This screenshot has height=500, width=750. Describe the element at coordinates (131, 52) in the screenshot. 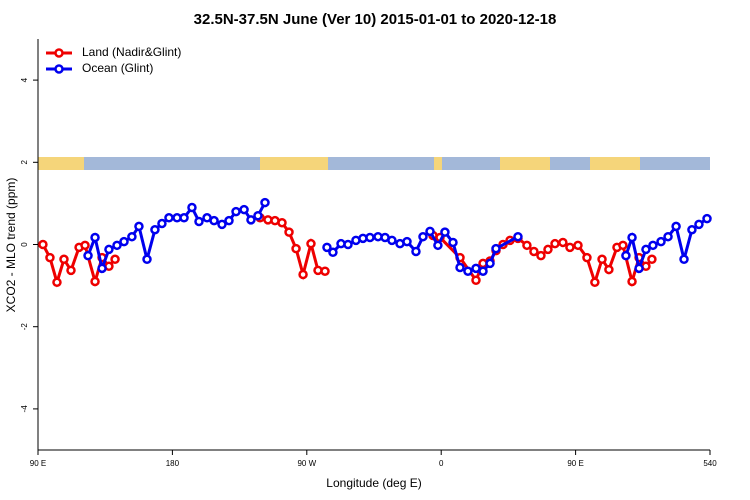

I see `legend-label: Land (Nadir&Glint)` at that location.